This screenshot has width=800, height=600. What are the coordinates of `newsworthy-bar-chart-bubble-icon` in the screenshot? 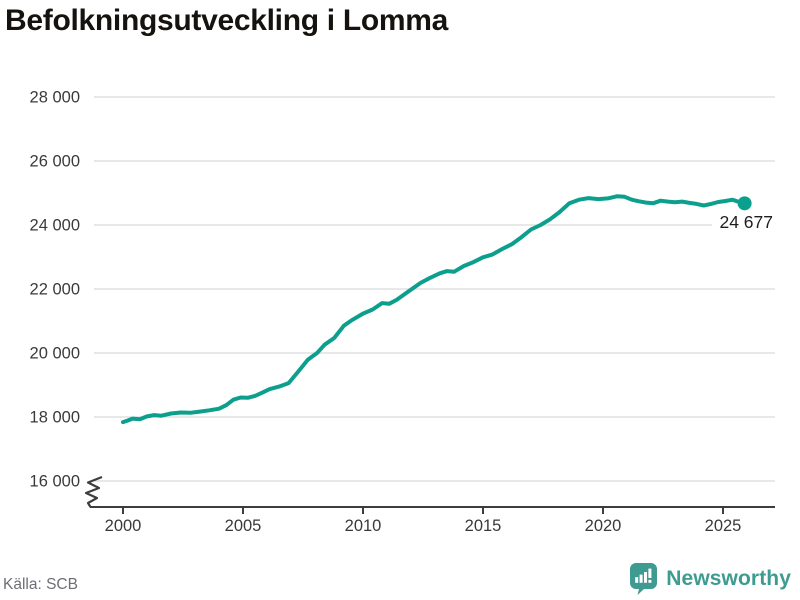 It's located at (644, 579).